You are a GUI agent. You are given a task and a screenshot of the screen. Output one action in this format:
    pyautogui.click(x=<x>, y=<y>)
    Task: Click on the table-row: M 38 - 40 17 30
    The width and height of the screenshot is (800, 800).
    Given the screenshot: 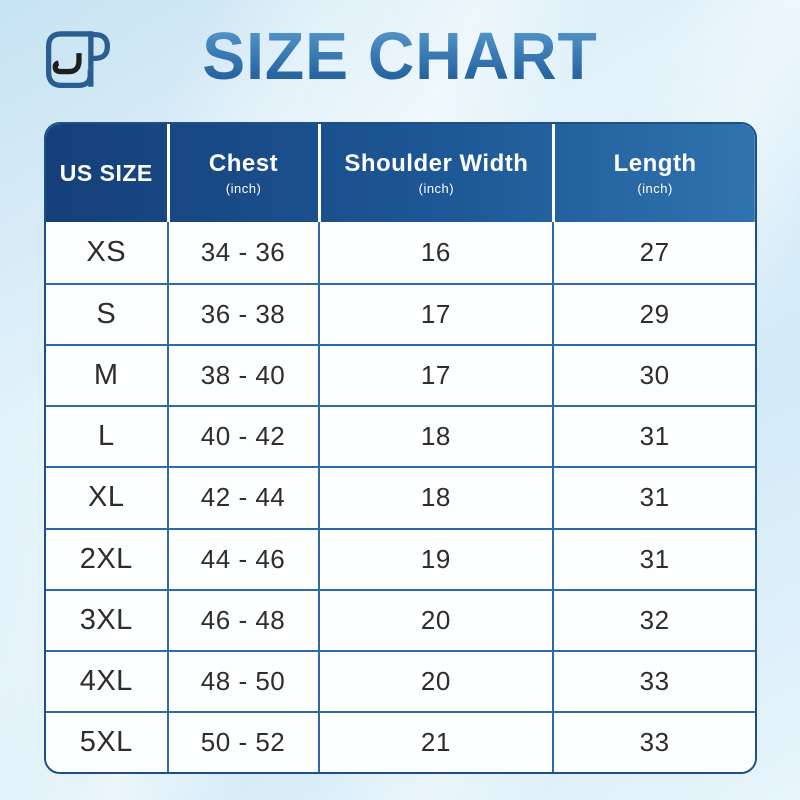 What is the action you would take?
    pyautogui.click(x=400, y=375)
    